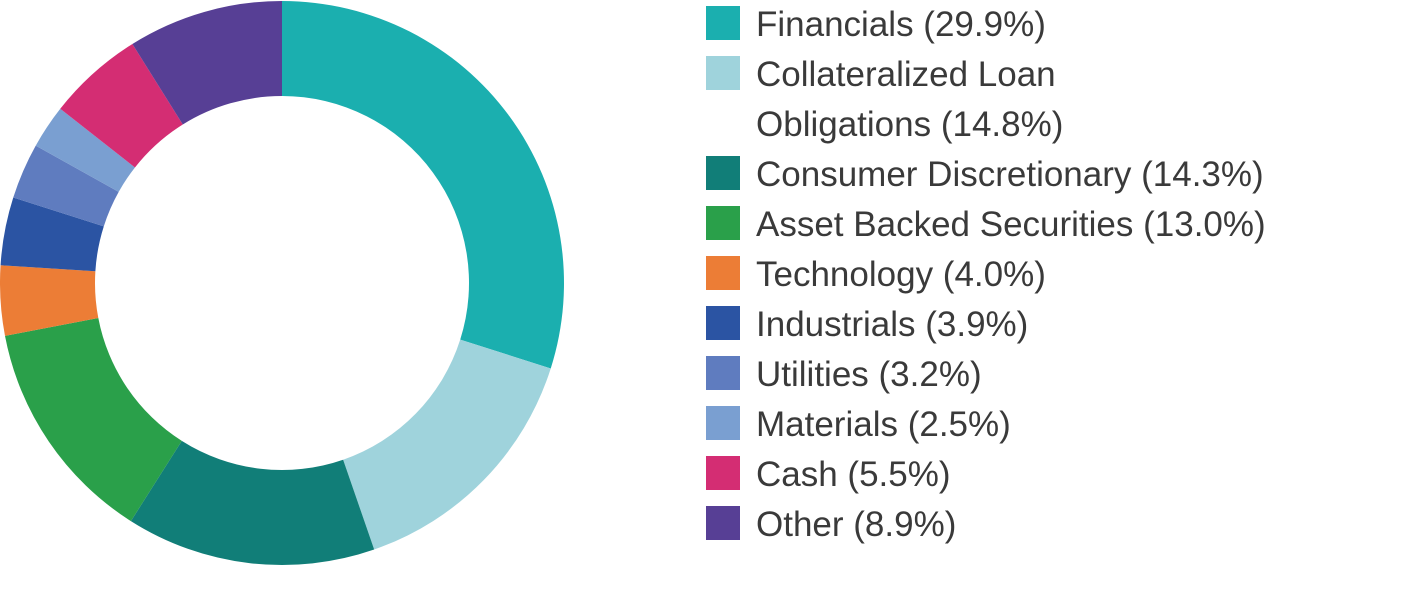 The image size is (1427, 610). Describe the element at coordinates (892, 324) in the screenshot. I see `legend-label-5: Industrials (3.9%)` at that location.